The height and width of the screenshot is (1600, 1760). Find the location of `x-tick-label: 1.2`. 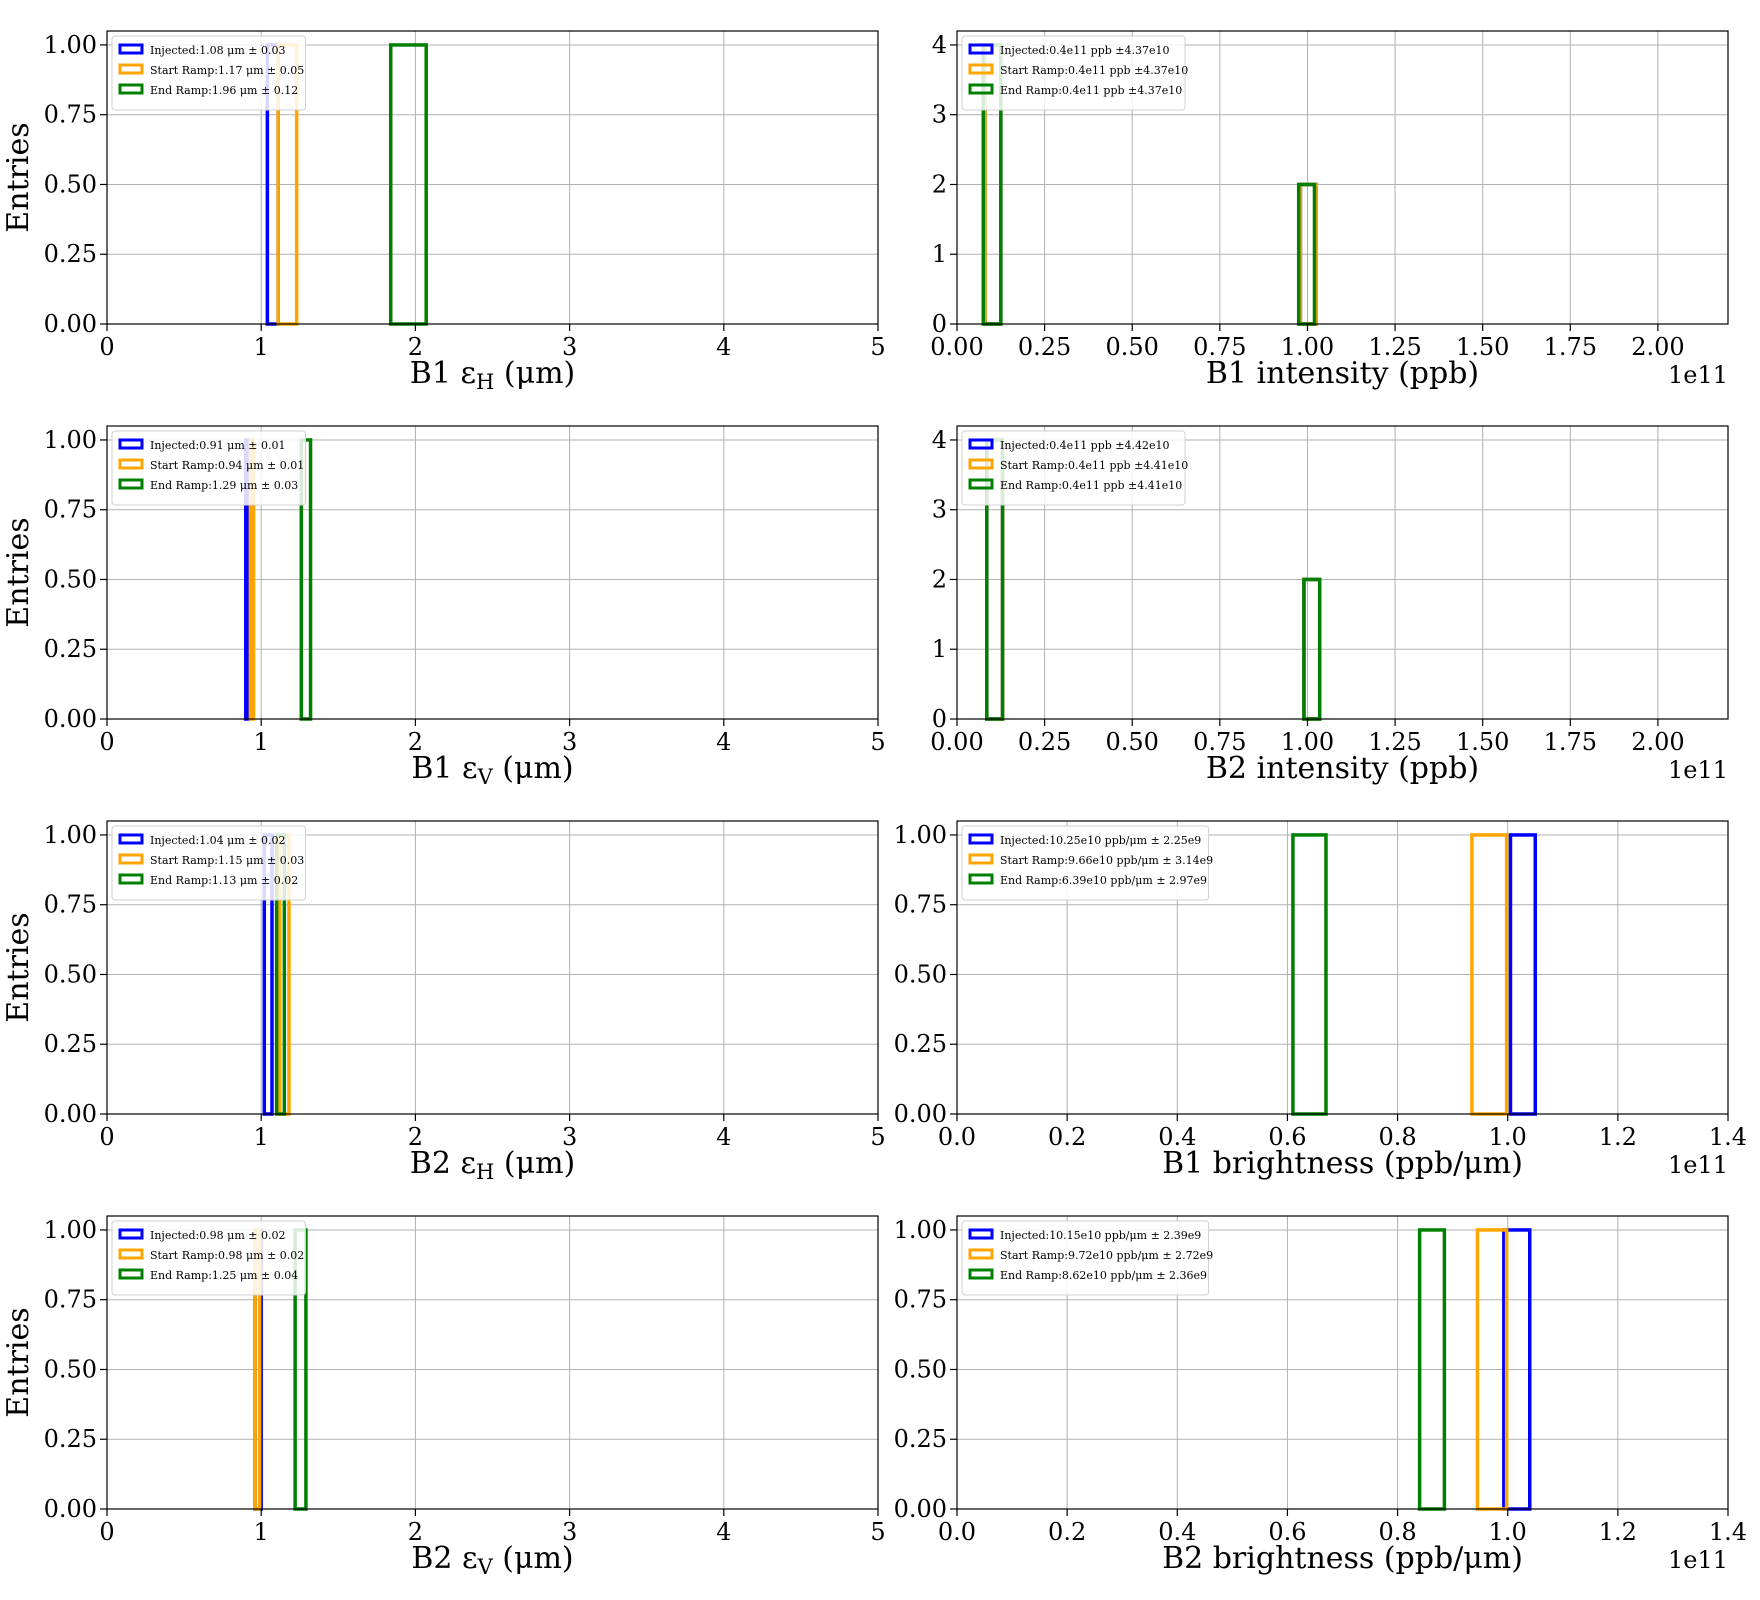

x-tick-label: 1.2 is located at coordinates (1618, 1532).